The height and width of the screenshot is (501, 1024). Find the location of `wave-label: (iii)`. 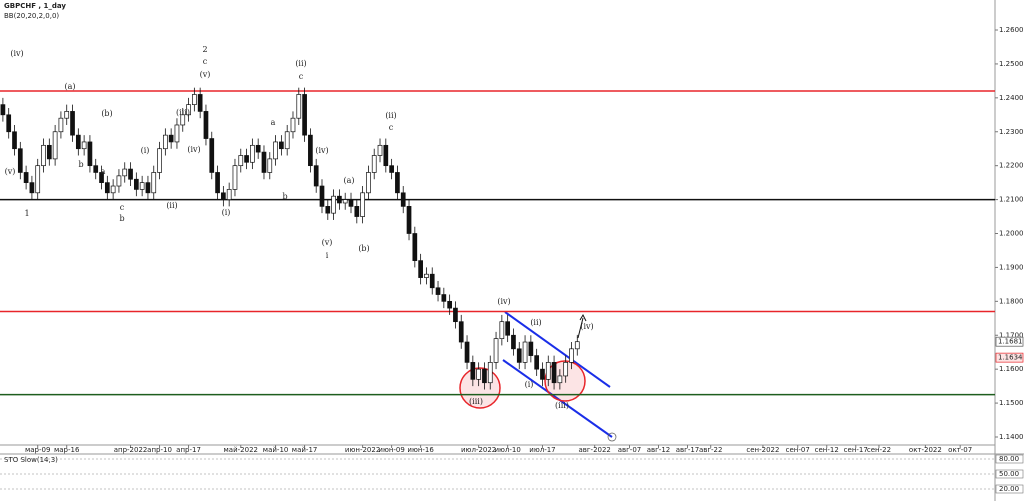

wave-label: (iii) is located at coordinates (476, 401).